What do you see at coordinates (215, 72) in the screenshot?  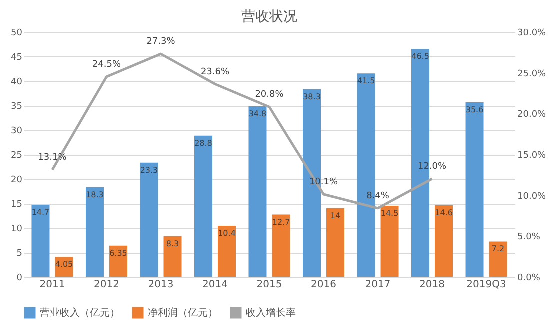 I see `data-label: 23.6%` at bounding box center [215, 72].